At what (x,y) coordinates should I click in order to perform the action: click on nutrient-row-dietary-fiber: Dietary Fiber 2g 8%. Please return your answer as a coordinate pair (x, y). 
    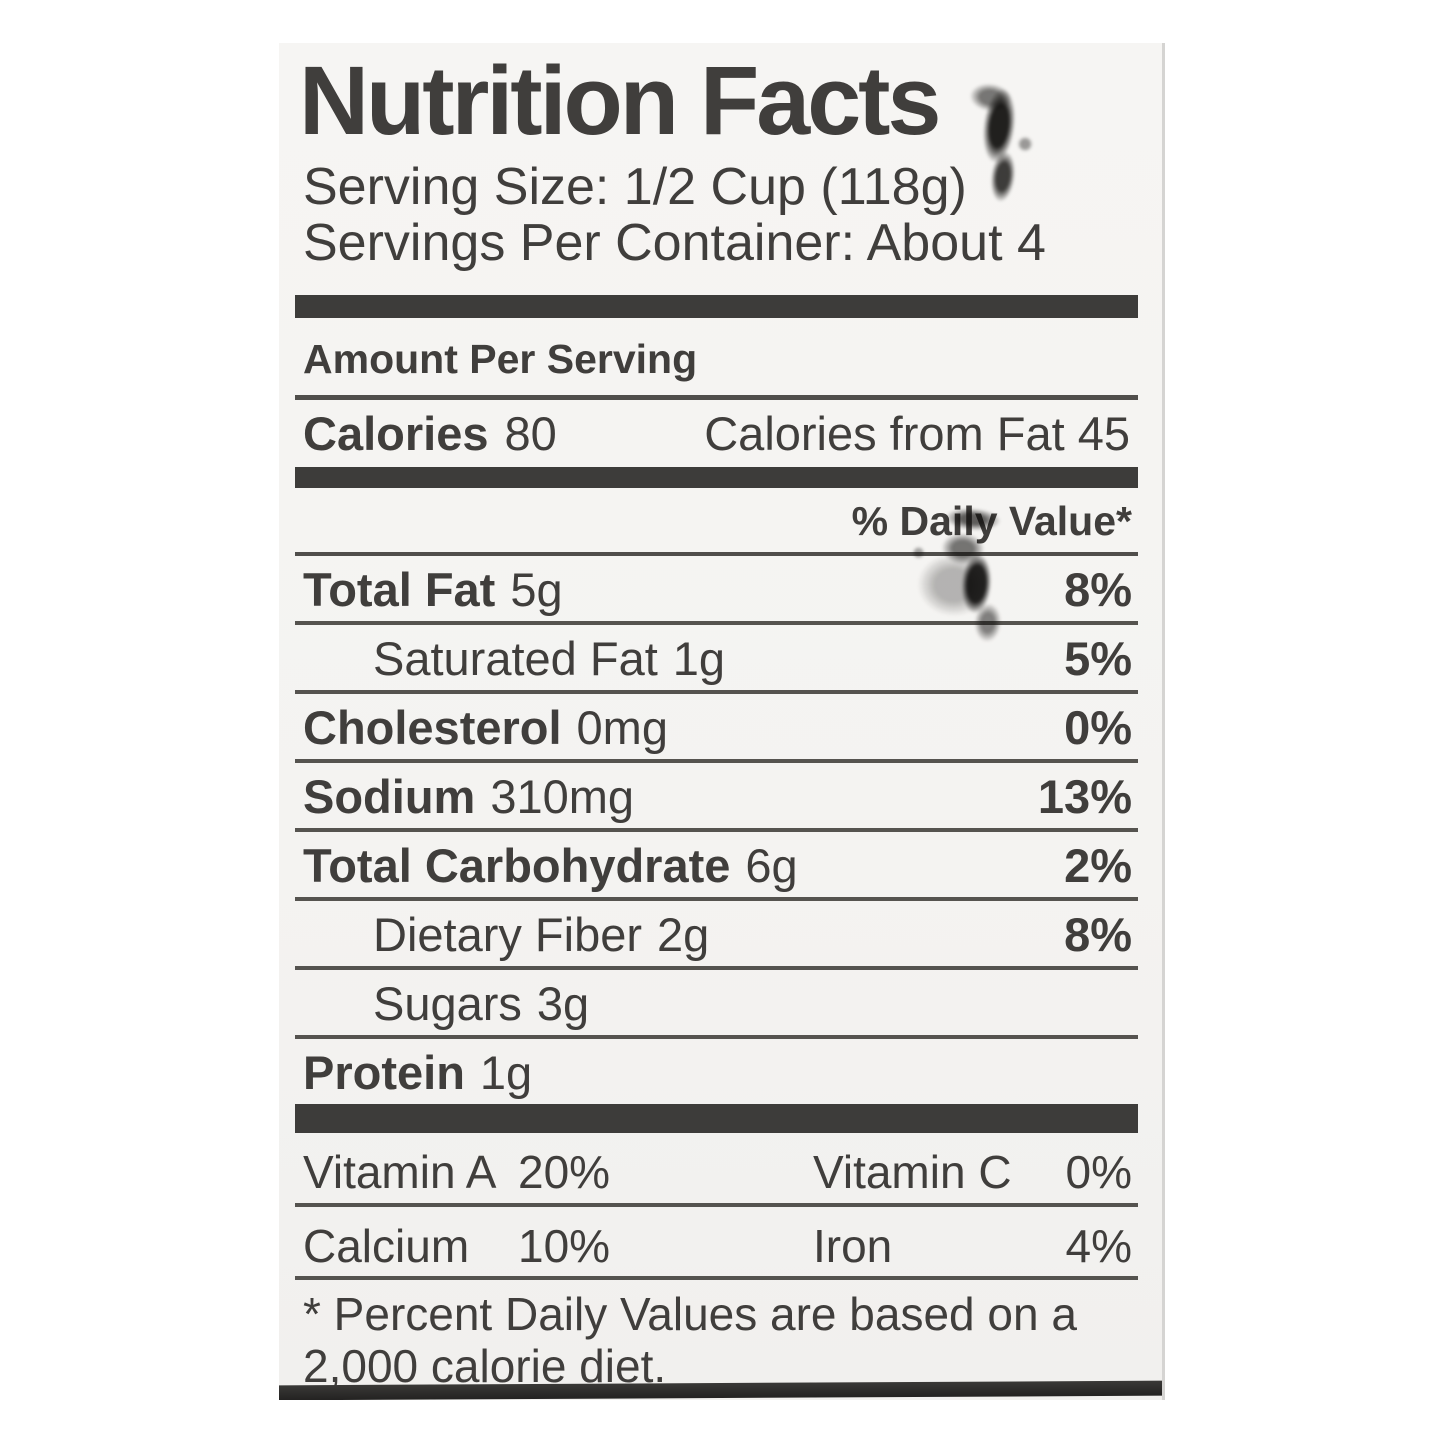
    Looking at the image, I should click on (716, 936).